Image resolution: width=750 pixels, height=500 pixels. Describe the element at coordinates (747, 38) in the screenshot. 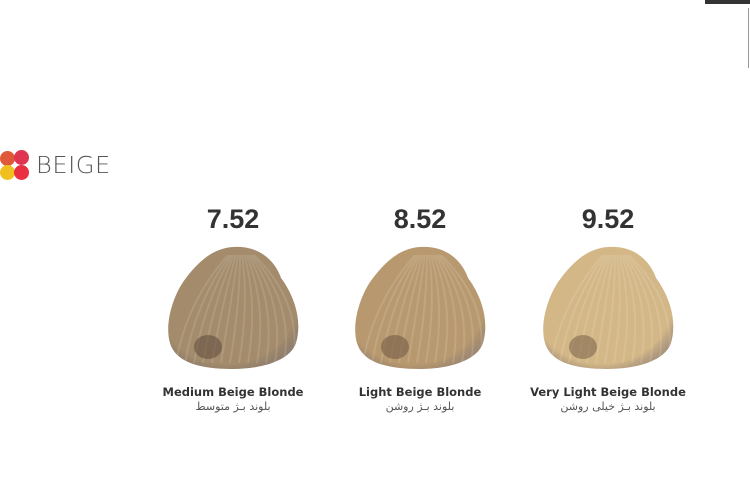

I see `edge-artifact` at that location.